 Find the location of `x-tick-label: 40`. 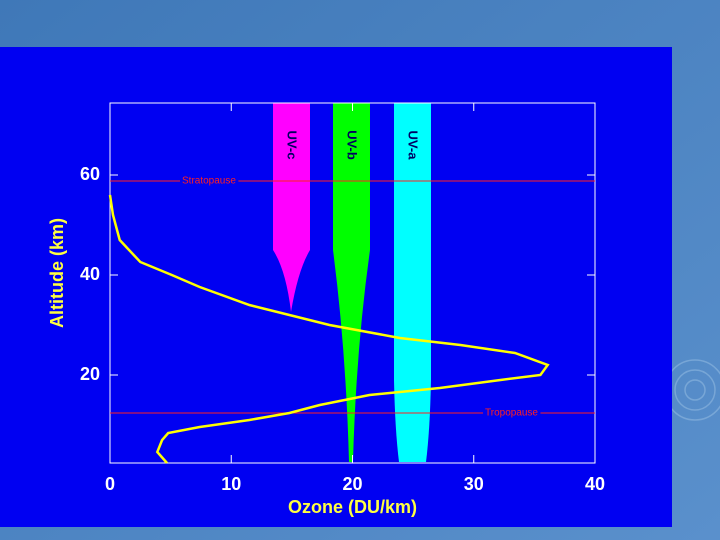

x-tick-label: 40 is located at coordinates (595, 484).